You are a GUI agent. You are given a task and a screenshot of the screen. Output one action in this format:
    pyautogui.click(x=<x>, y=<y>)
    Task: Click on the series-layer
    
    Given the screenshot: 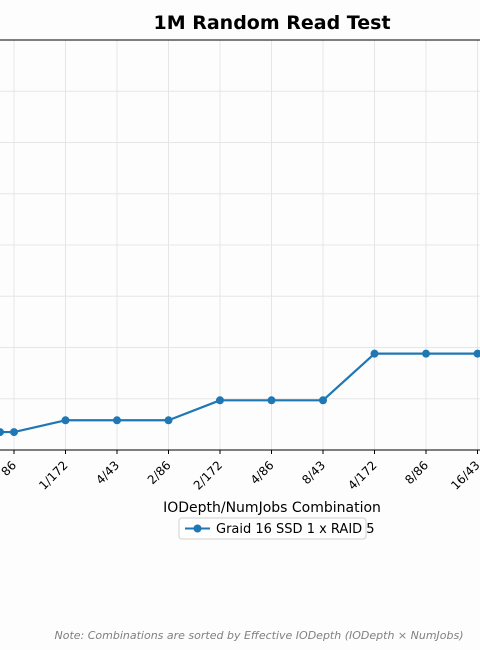 What is the action you would take?
    pyautogui.click(x=240, y=393)
    